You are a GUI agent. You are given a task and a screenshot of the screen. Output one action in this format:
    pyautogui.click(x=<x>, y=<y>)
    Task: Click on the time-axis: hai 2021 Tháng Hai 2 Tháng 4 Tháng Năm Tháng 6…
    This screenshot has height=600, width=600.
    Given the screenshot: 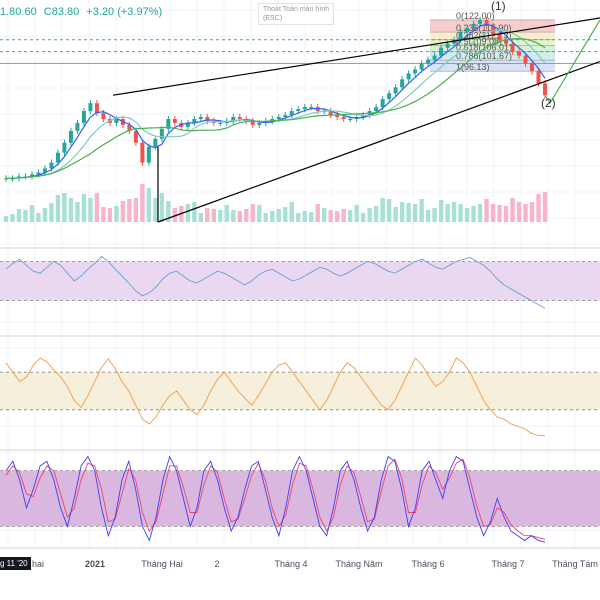 What is the action you would take?
    pyautogui.click(x=315, y=564)
    